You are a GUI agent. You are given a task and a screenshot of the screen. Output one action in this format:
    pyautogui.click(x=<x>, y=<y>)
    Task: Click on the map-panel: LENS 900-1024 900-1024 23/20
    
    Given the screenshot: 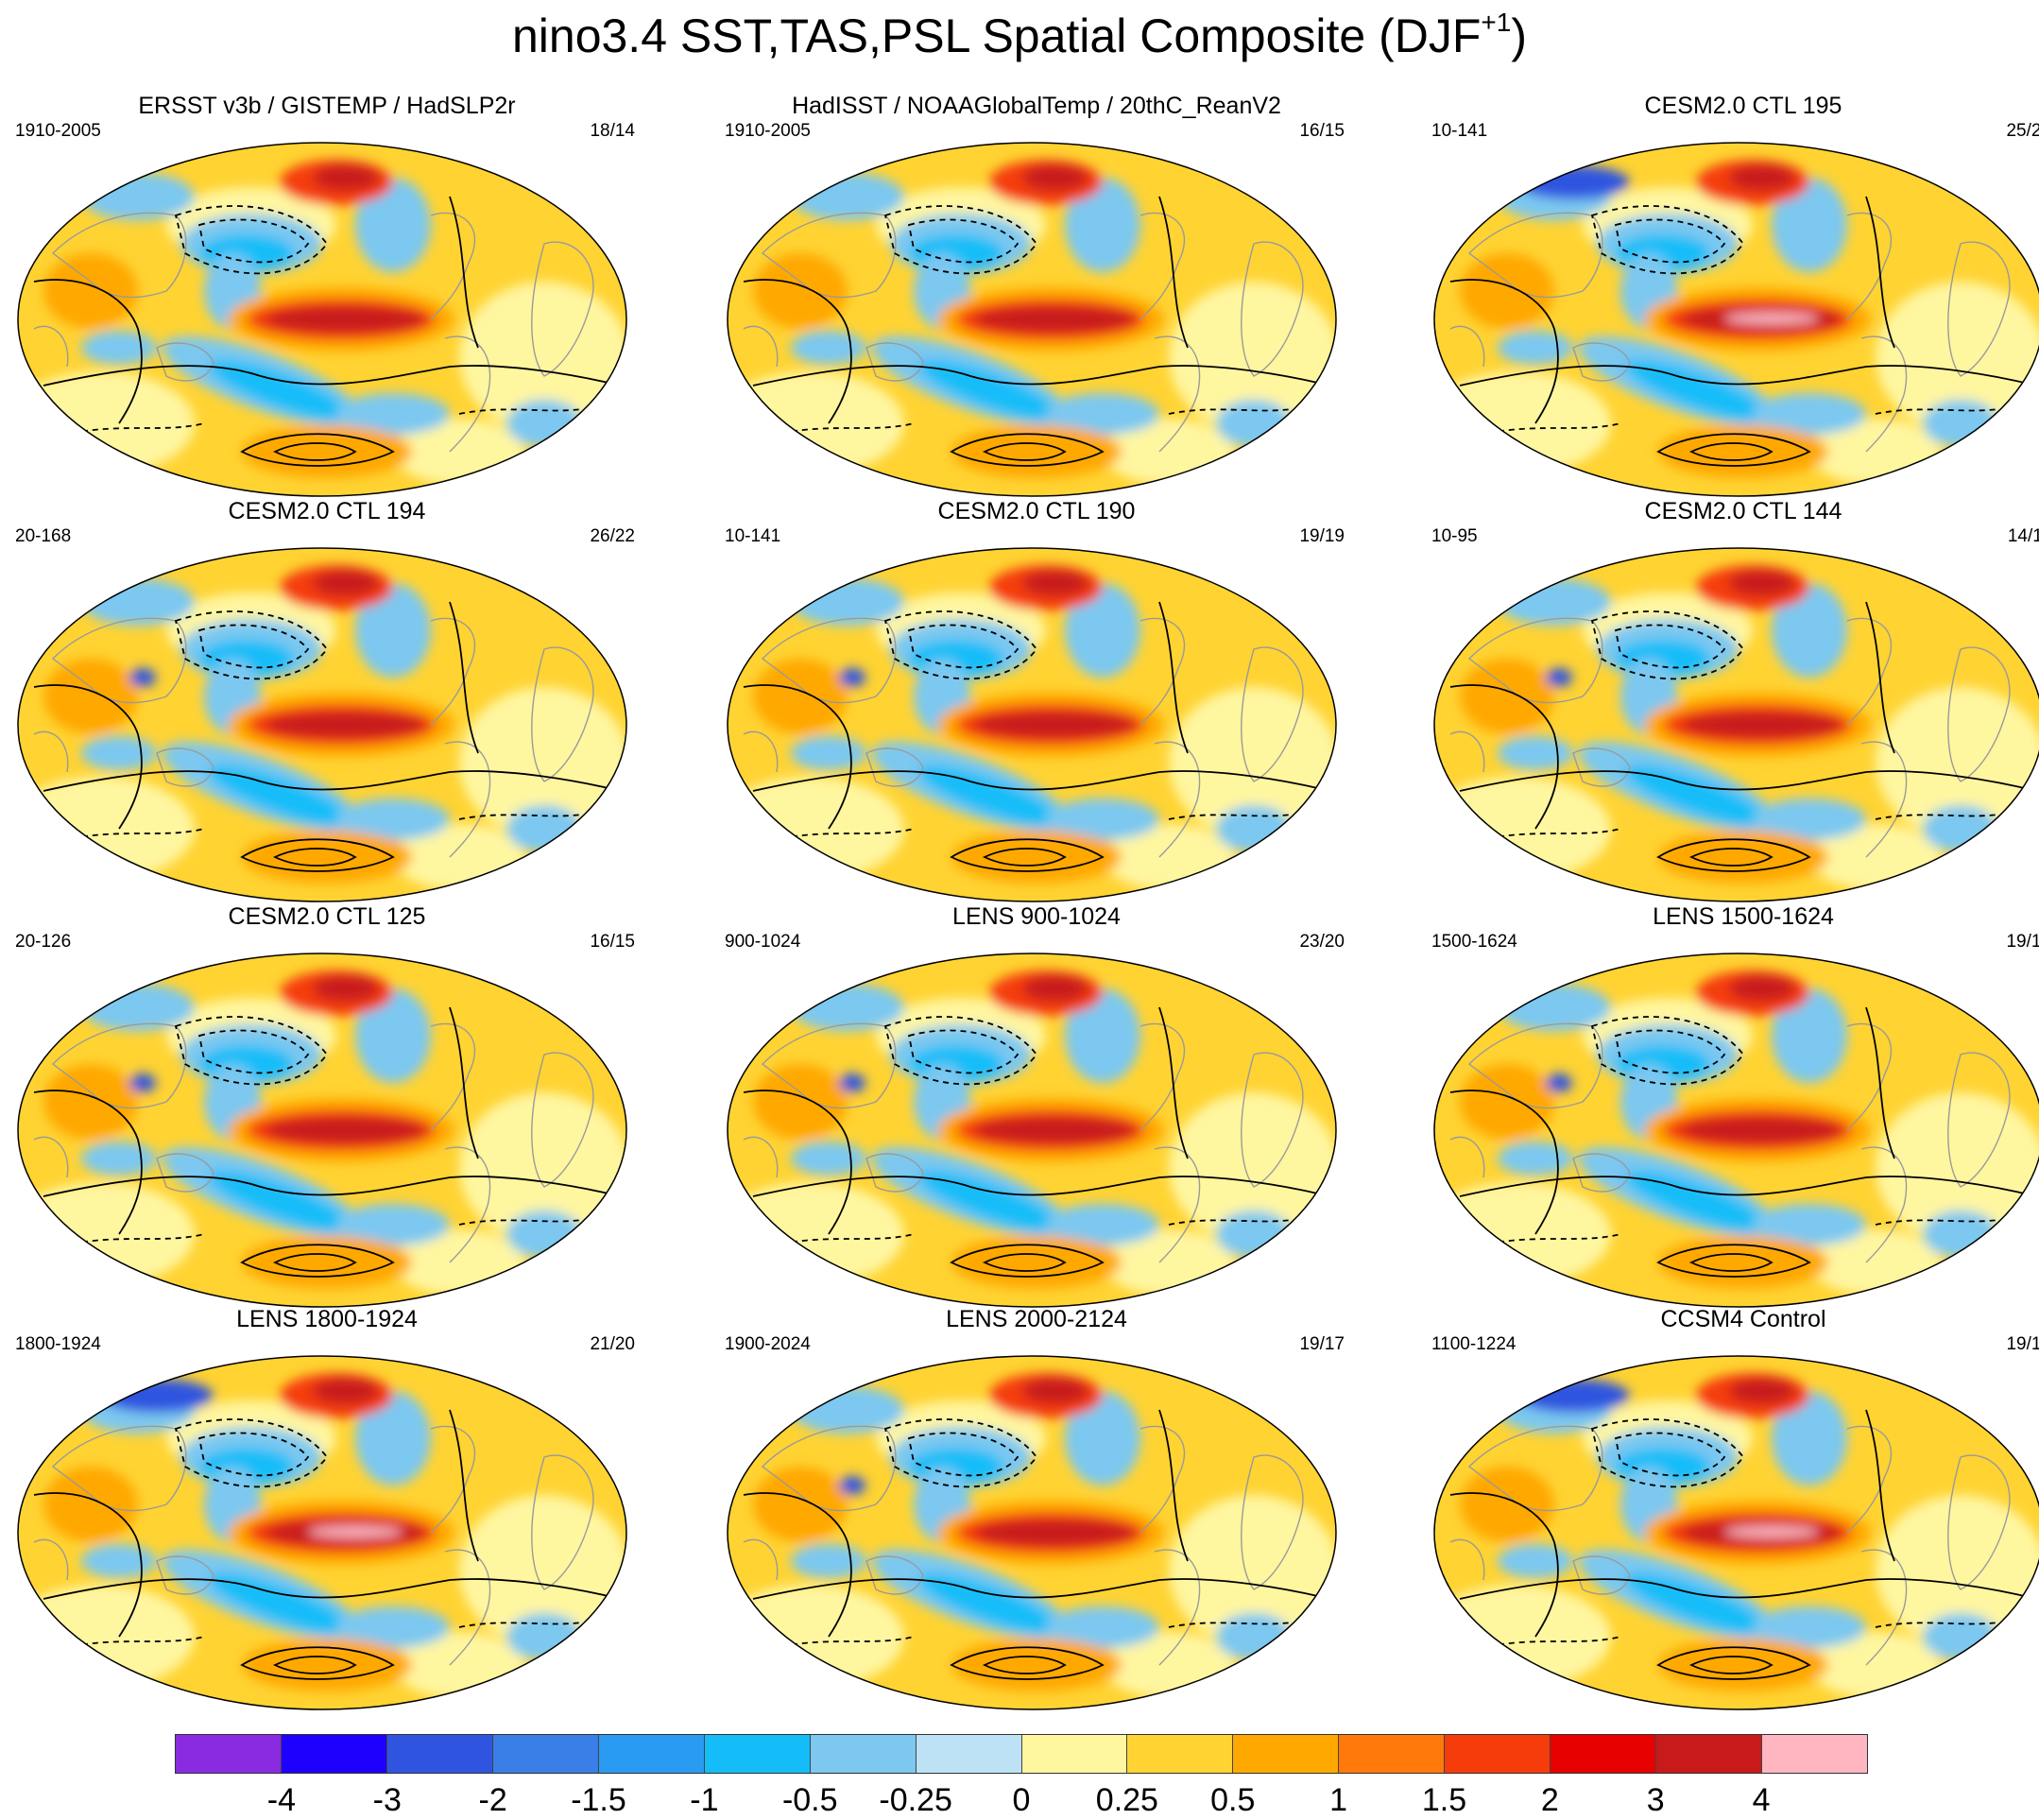 What is the action you would take?
    pyautogui.click(x=1036, y=1106)
    